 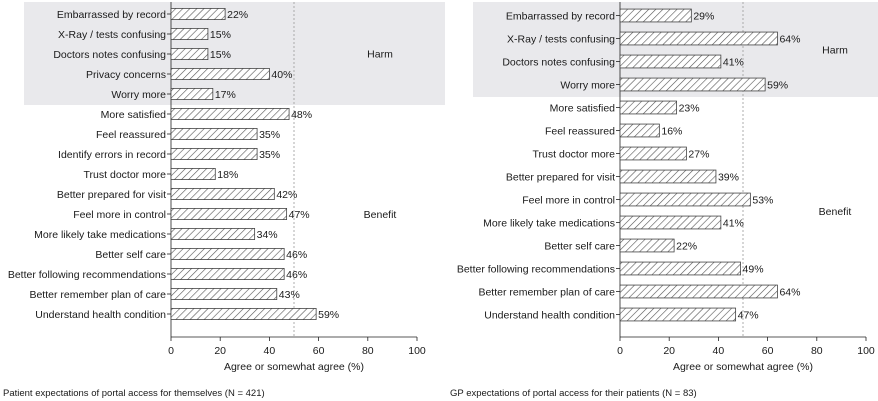 What do you see at coordinates (579, 246) in the screenshot?
I see `category-label: Better self care` at bounding box center [579, 246].